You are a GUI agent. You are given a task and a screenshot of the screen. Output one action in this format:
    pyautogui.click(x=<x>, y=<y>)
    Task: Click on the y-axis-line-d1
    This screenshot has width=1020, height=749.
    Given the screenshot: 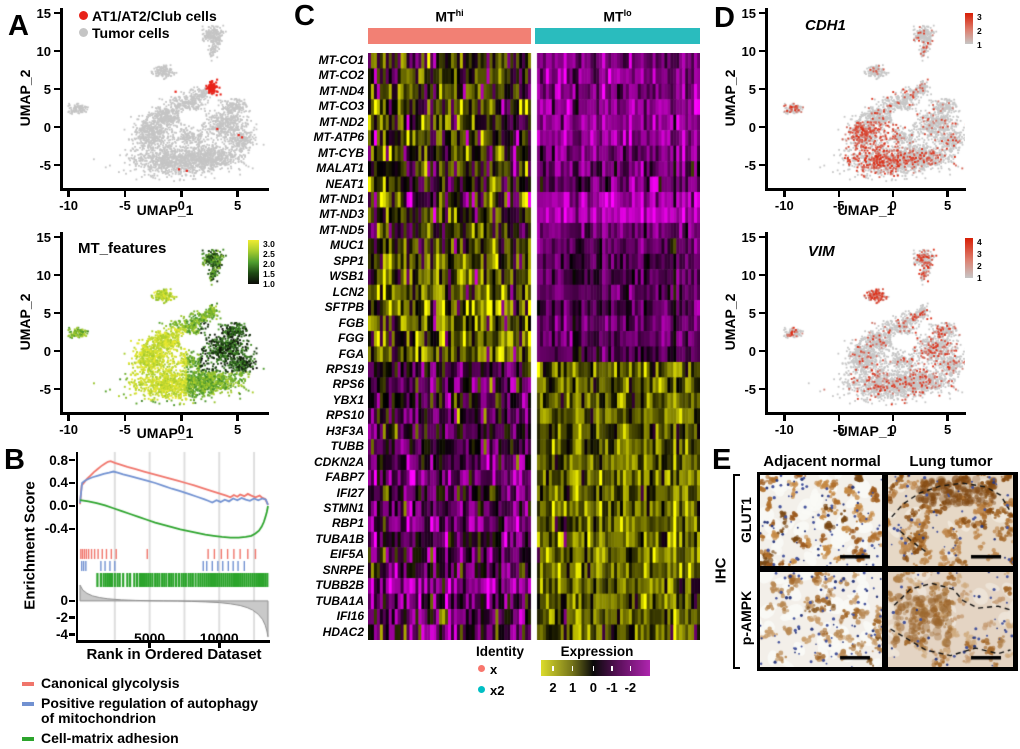 What is the action you would take?
    pyautogui.click(x=766, y=99)
    